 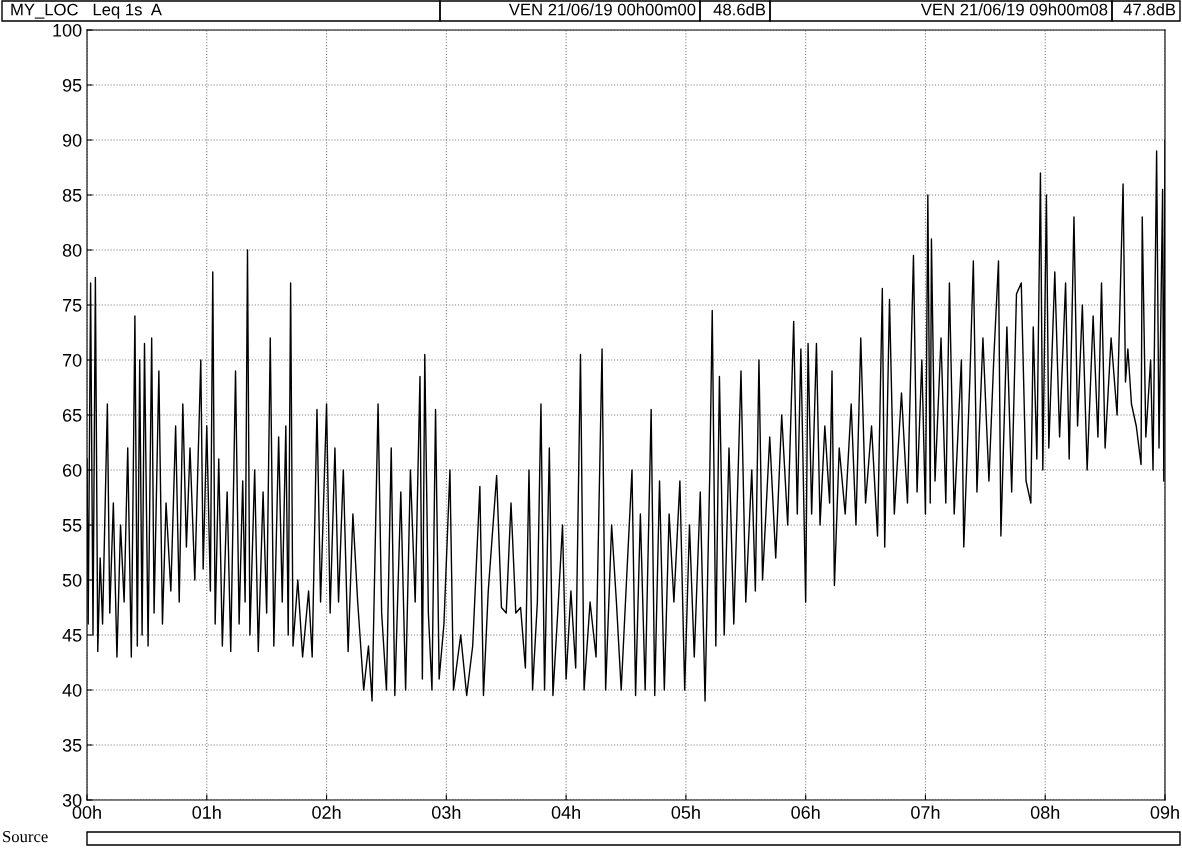 What do you see at coordinates (1164, 812) in the screenshot?
I see `x-tick-label: 09h` at bounding box center [1164, 812].